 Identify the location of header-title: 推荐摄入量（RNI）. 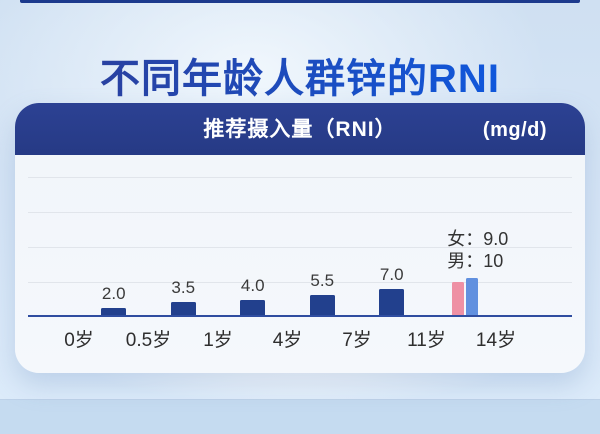
(300, 129).